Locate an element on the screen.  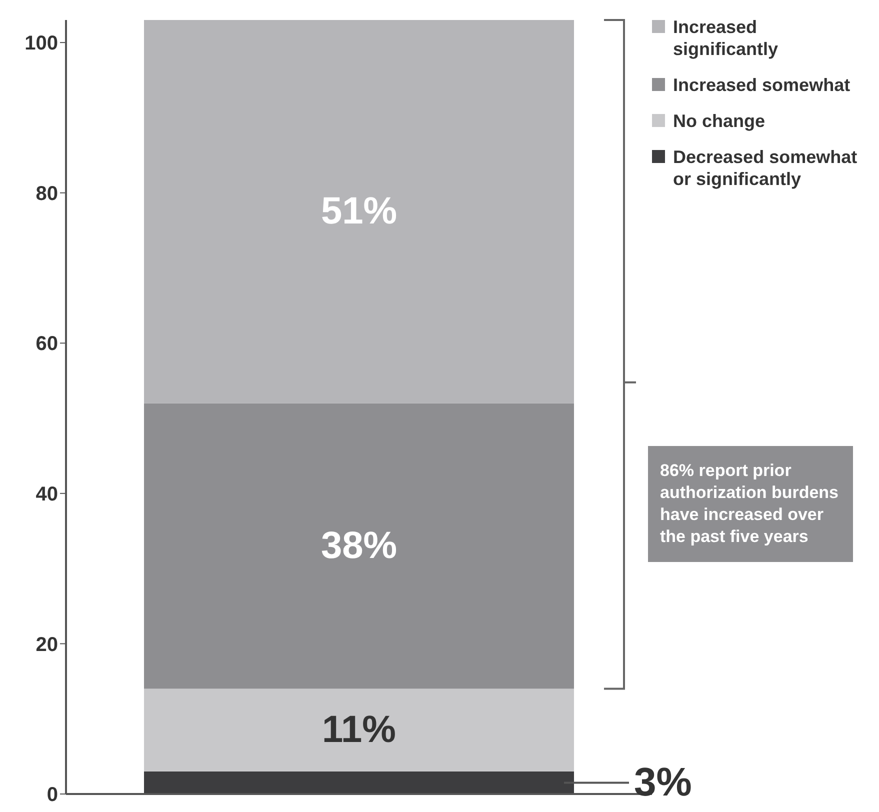
data-label: 38% is located at coordinates (359, 546).